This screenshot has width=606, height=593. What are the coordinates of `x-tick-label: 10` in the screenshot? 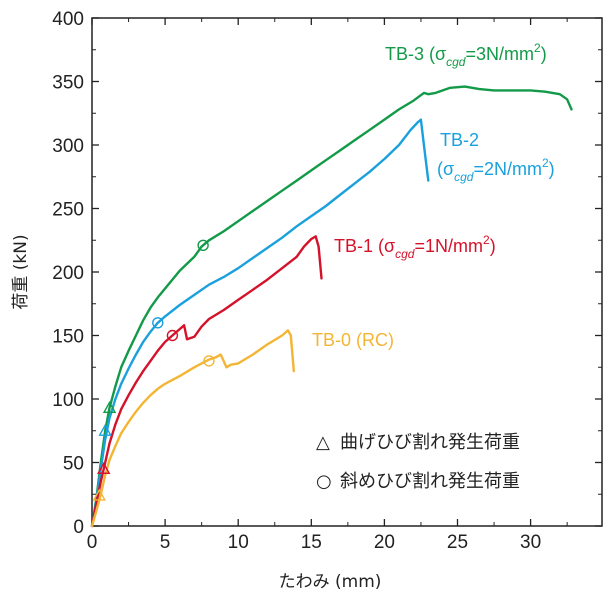 It's located at (238, 542).